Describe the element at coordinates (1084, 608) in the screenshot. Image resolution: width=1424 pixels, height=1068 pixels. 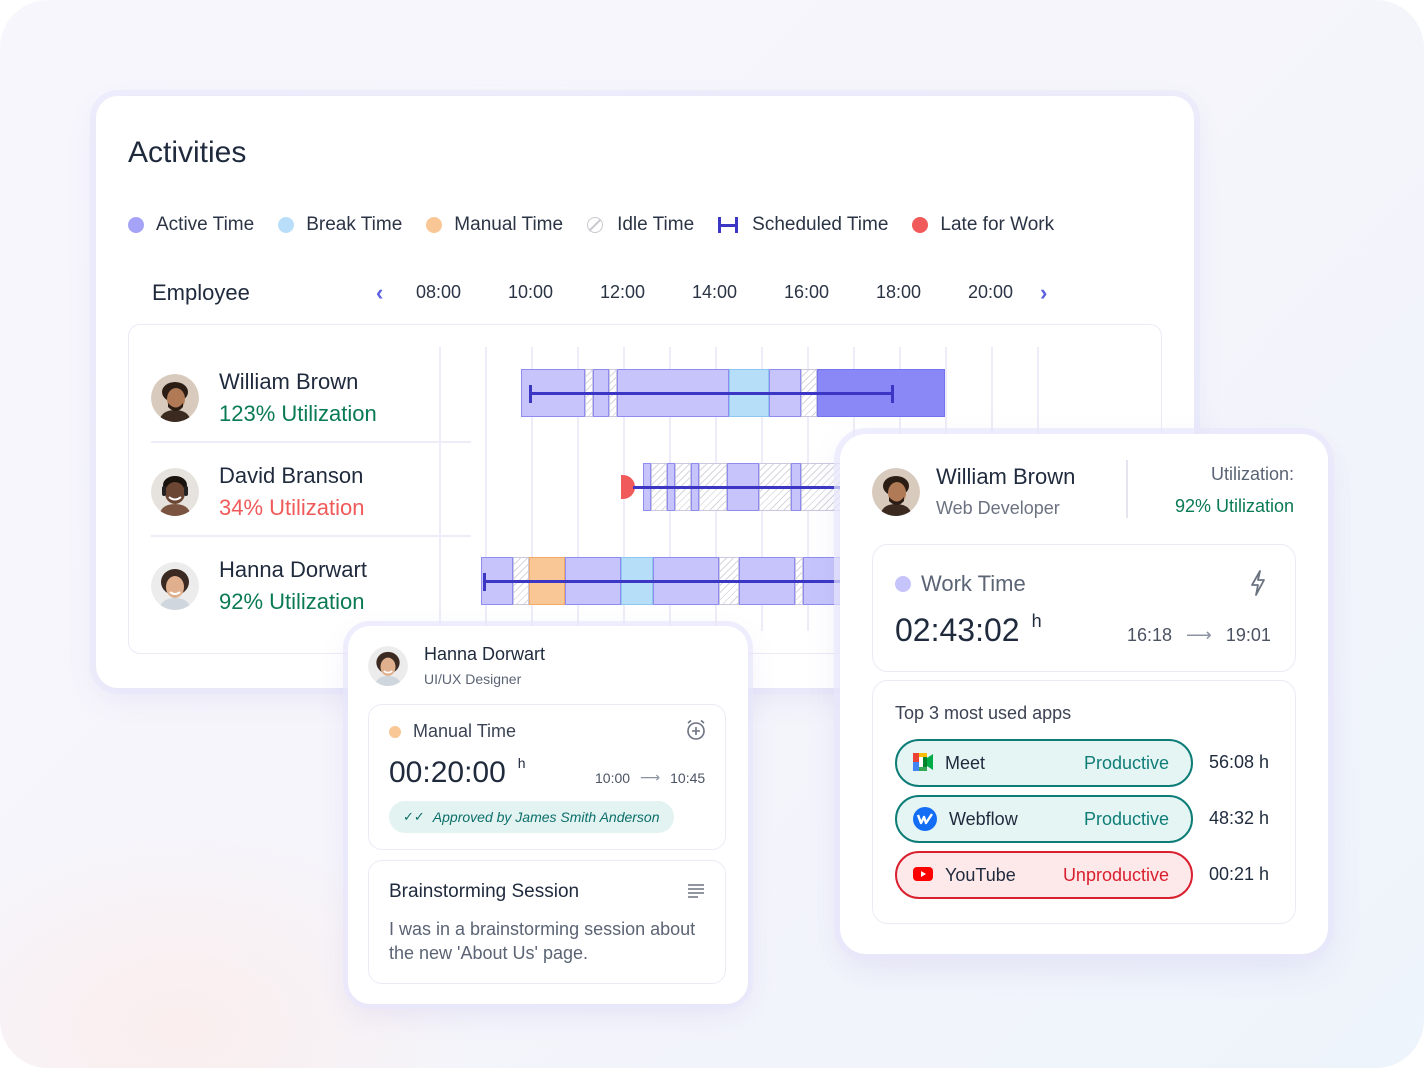
I see `work-time-panel: Work Time 02:43:02 h 16:18 ⟶ 19:01` at that location.